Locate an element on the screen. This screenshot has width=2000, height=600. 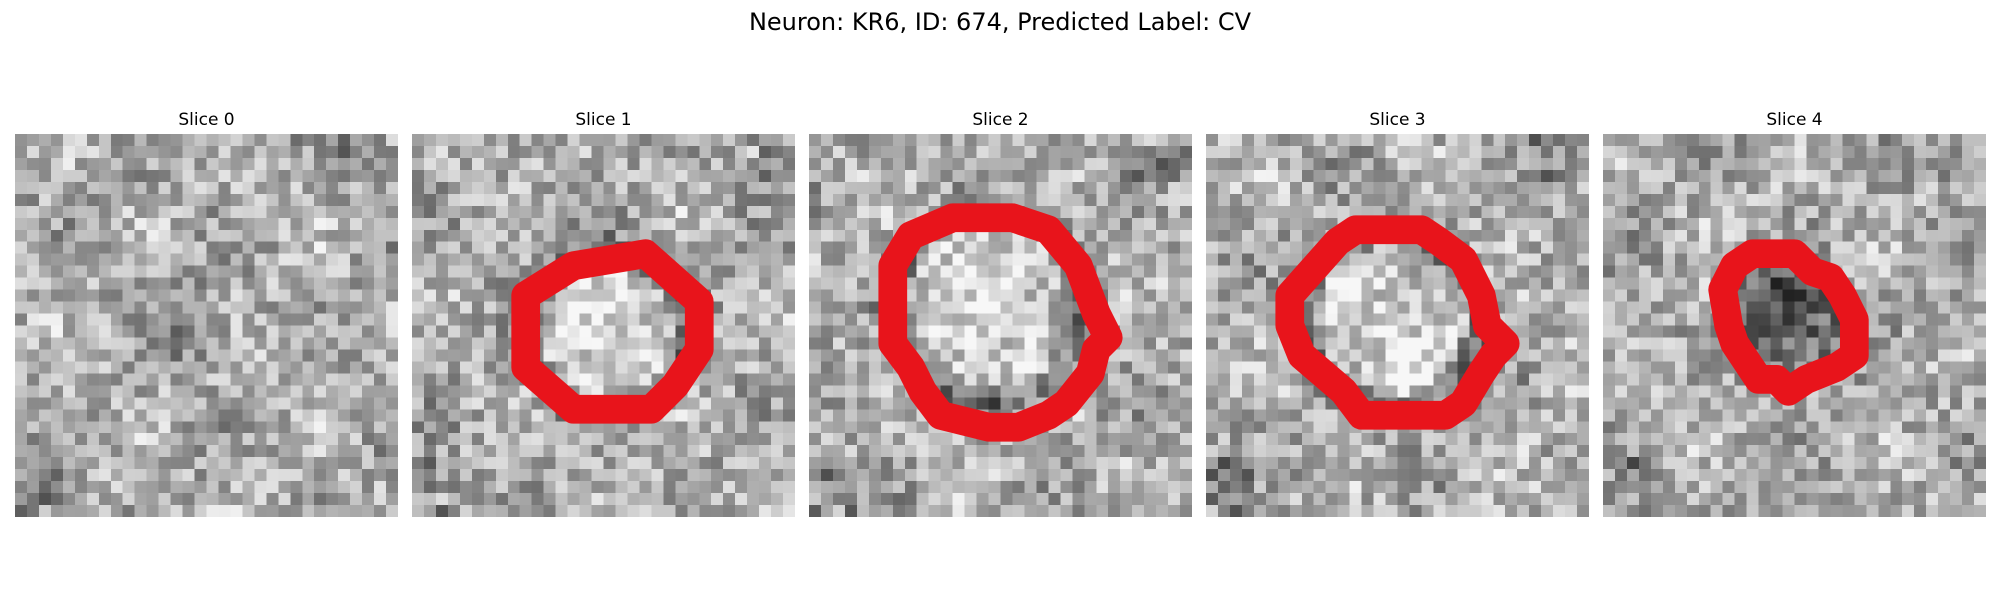
slice-title: Slice 1 is located at coordinates (603, 120).